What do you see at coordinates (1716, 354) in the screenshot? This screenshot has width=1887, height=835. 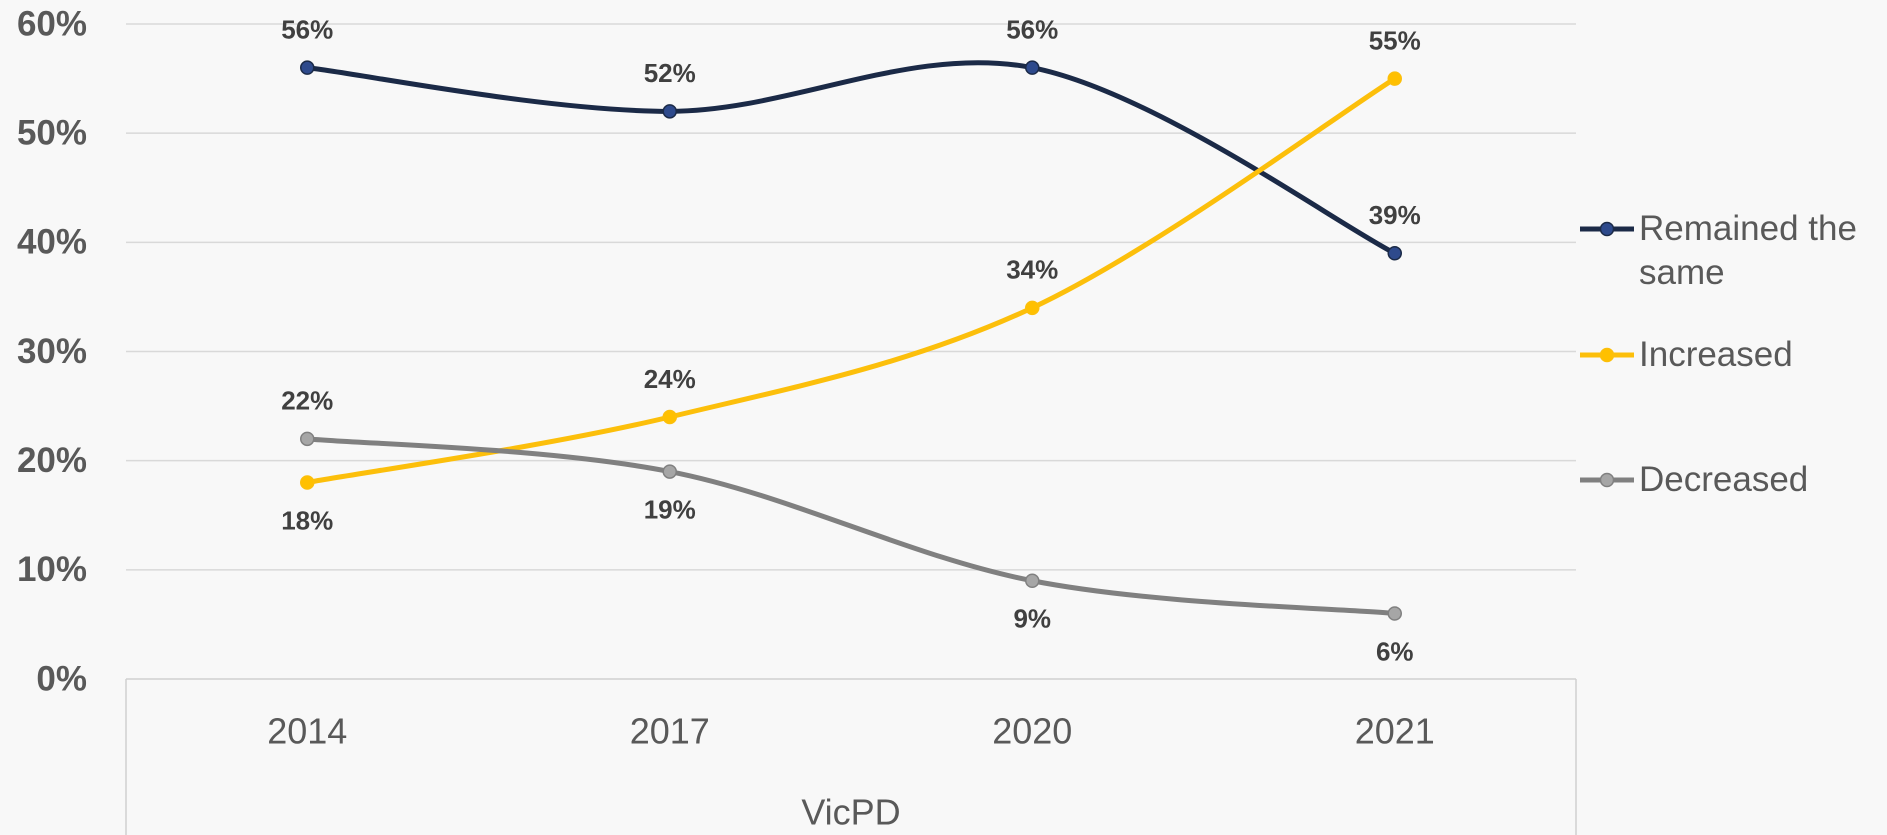 I see `legend-label: Increased` at bounding box center [1716, 354].